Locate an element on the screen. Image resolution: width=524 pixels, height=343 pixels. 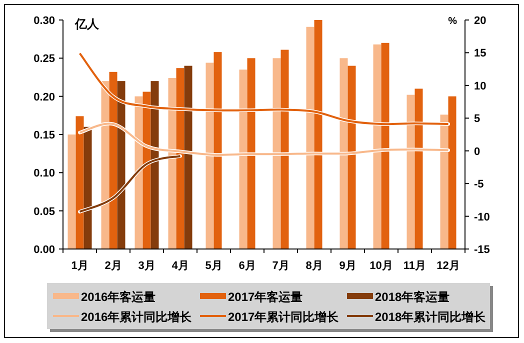
y2-tick-label: -10 is located at coordinates (482, 217).